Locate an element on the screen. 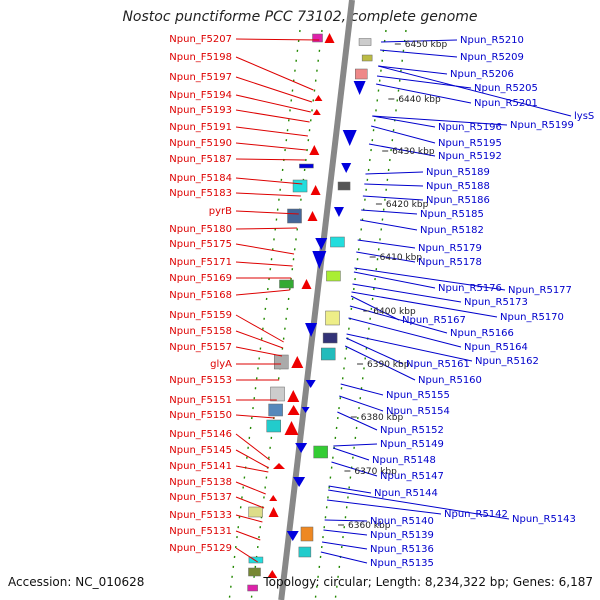 This screenshot has width=600, height=600. right-gene-label: Npun_R5173 is located at coordinates (496, 302).